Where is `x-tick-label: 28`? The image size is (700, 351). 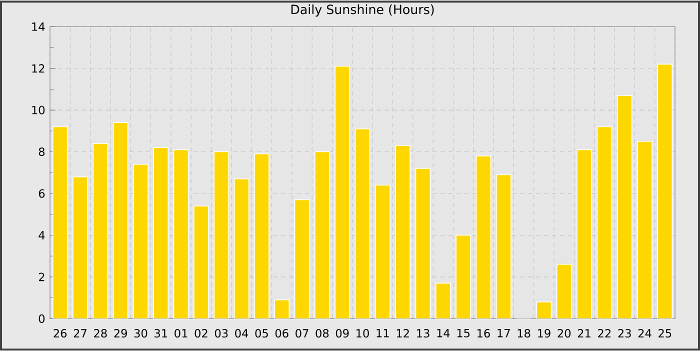 x-tick-label: 28 is located at coordinates (100, 333).